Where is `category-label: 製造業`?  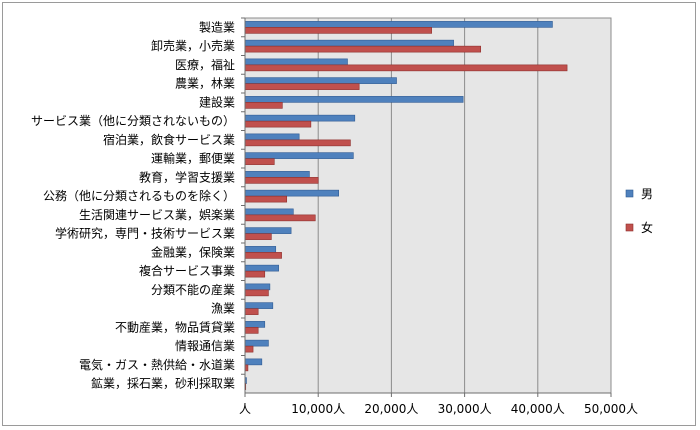
category-label: 製造業 is located at coordinates (217, 27).